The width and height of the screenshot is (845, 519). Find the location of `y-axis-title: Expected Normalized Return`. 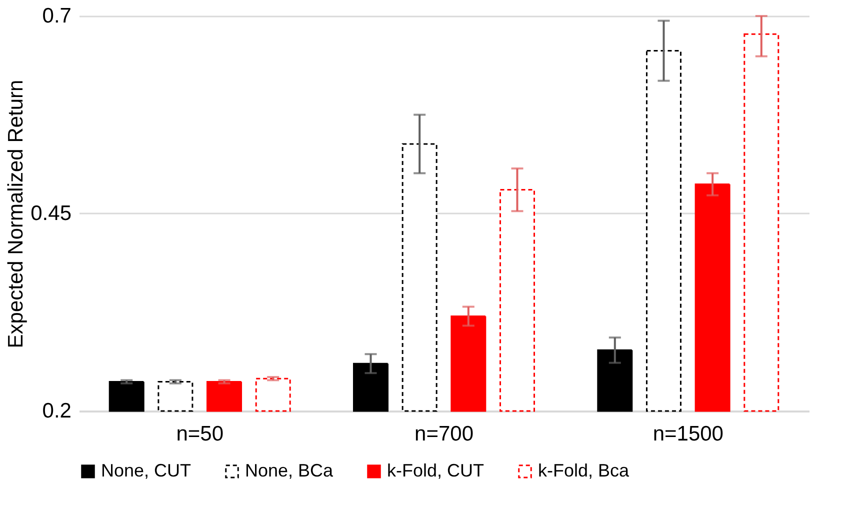

y-axis-title: Expected Normalized Return is located at coordinates (16, 214).